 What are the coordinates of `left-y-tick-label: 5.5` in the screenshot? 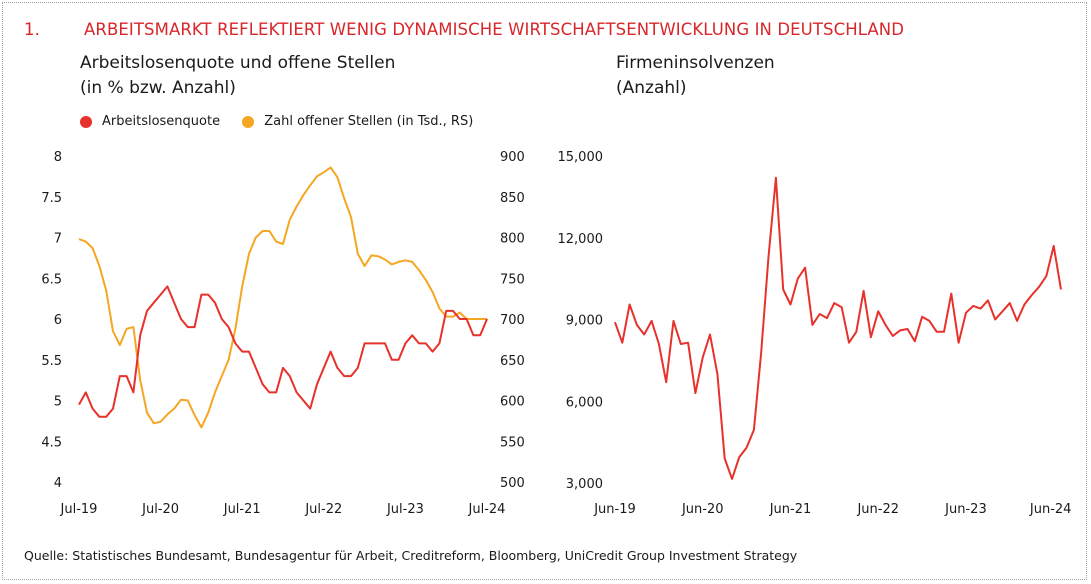 It's located at (51, 361).